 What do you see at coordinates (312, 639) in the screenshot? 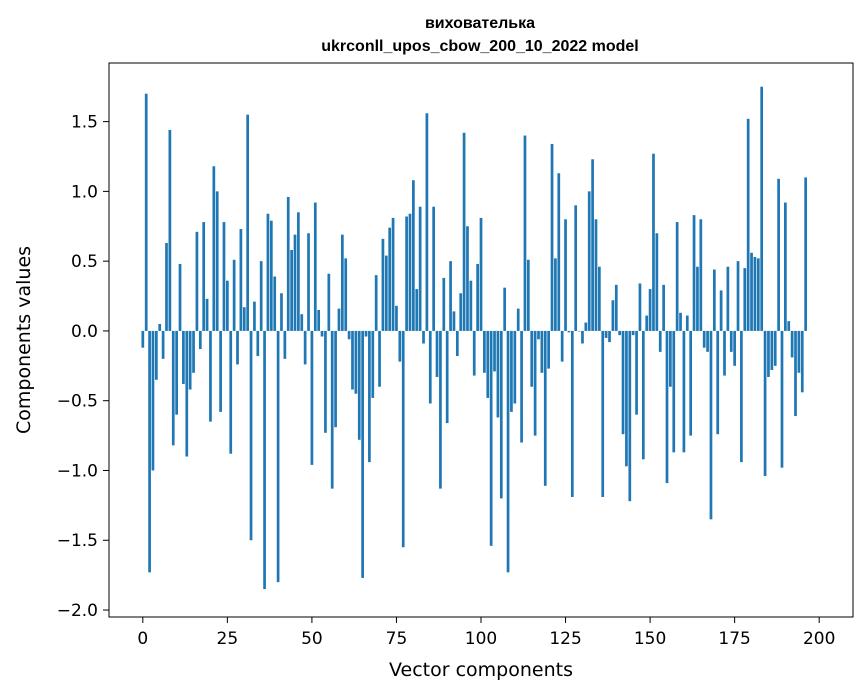
I see `x-tick-label: 50` at bounding box center [312, 639].